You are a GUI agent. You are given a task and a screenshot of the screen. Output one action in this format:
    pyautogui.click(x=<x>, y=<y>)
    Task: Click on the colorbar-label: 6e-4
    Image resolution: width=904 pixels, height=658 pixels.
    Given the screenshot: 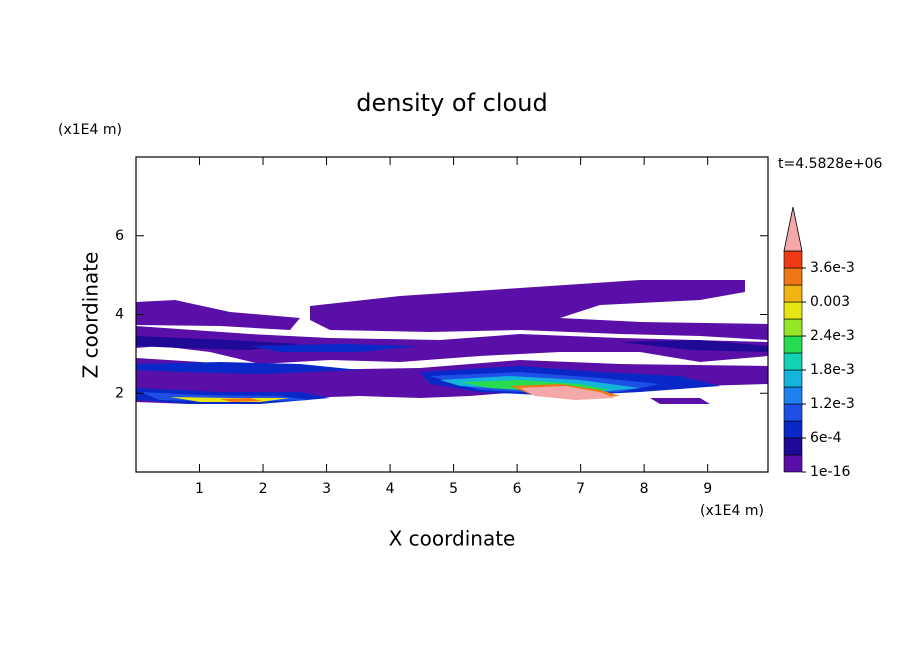 What is the action you would take?
    pyautogui.click(x=826, y=438)
    